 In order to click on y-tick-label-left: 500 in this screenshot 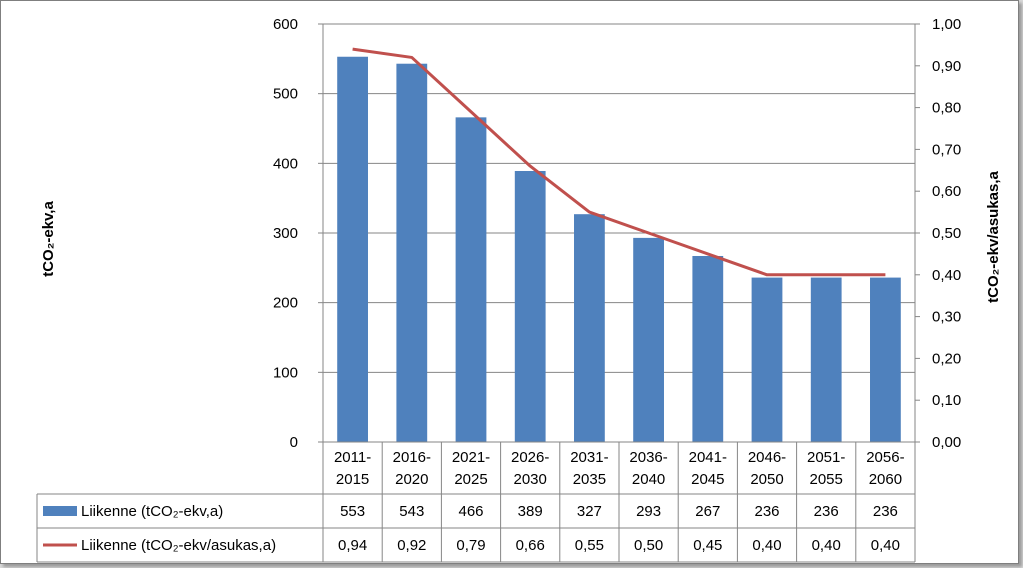, I will do `click(285, 94)`.